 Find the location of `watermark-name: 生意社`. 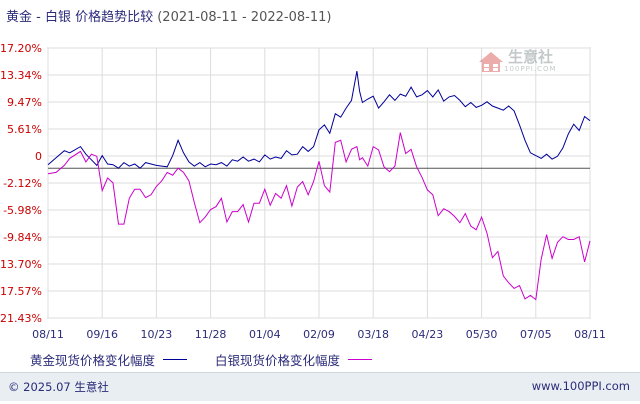

watermark-name: 生意社 is located at coordinates (531, 57).